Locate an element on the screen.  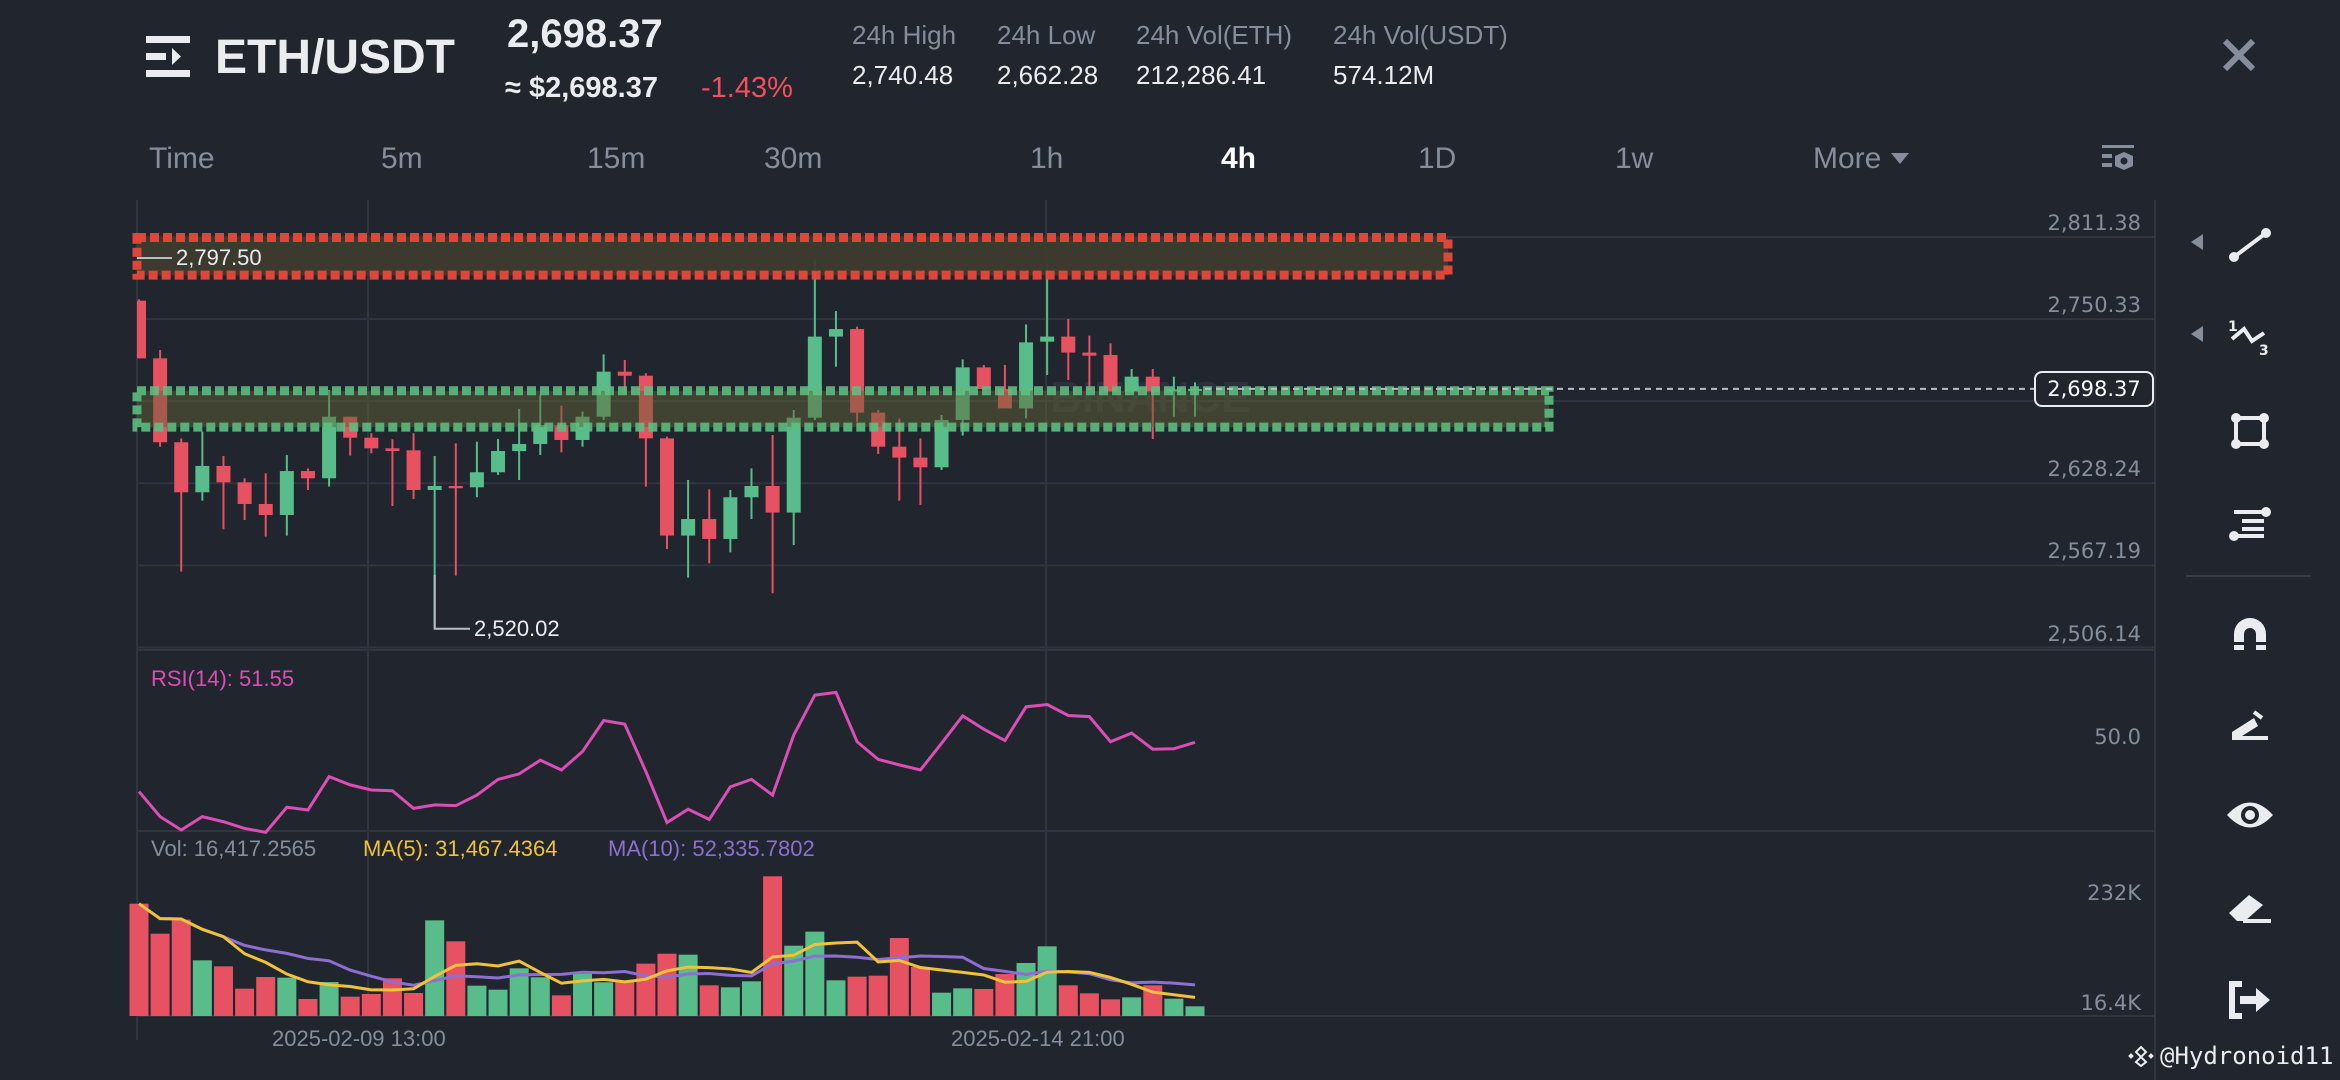
support-zone is located at coordinates (843, 409).